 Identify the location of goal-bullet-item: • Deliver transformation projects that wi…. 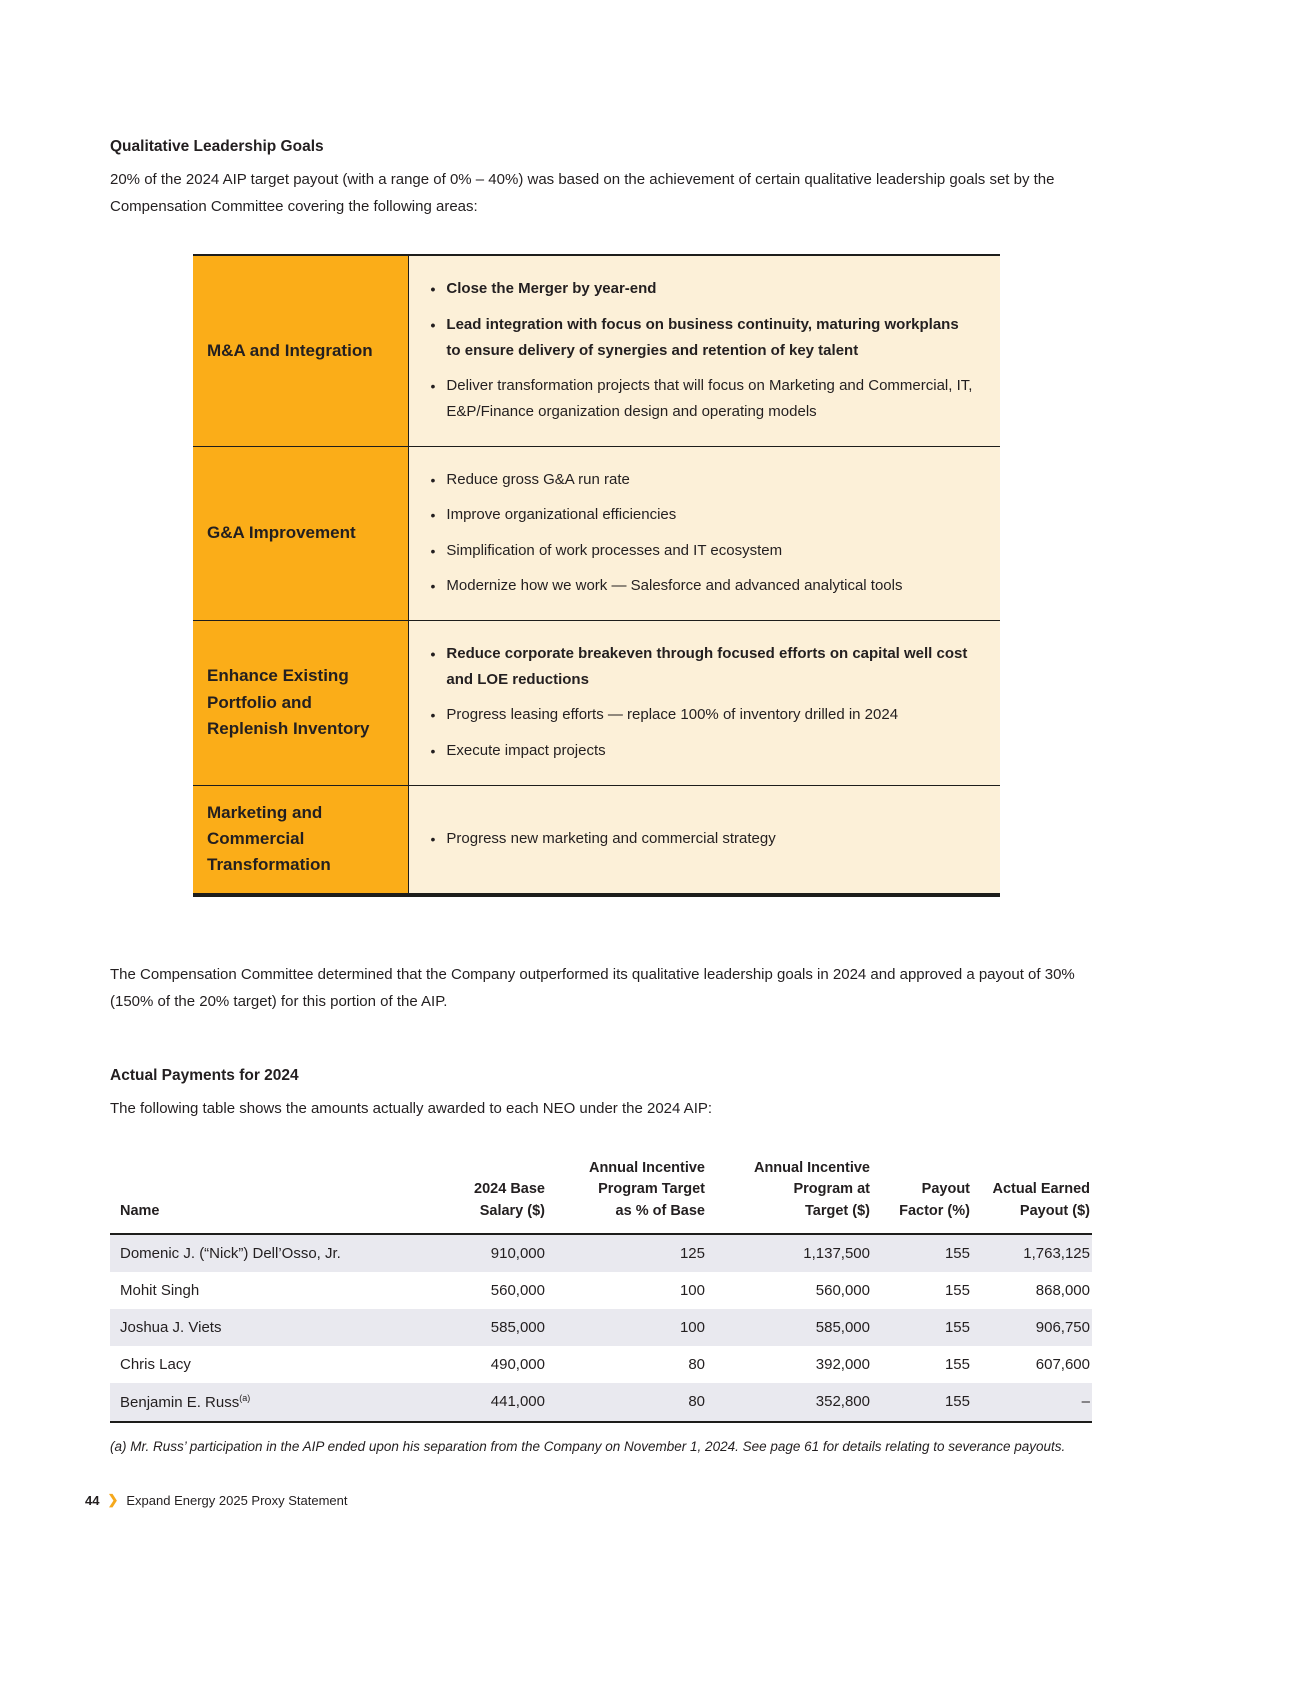
(703, 399).